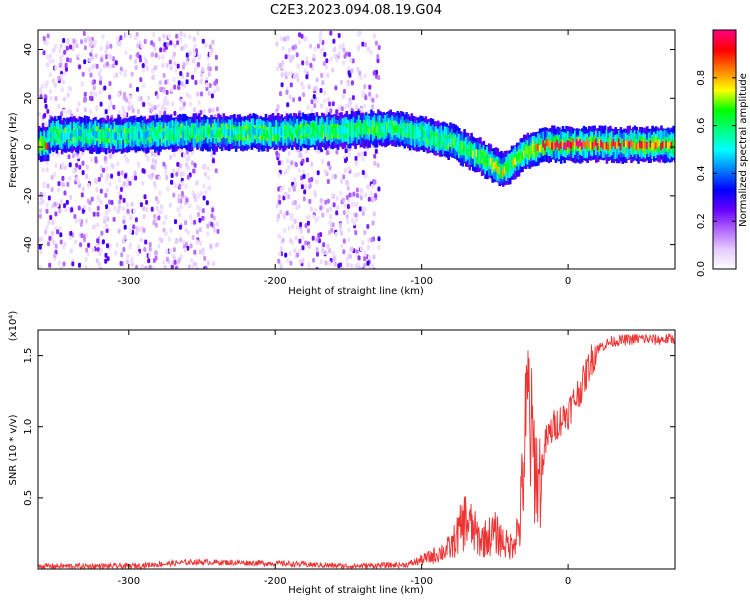 The image size is (750, 600). I want to click on y-tick-label: -20, so click(28, 196).